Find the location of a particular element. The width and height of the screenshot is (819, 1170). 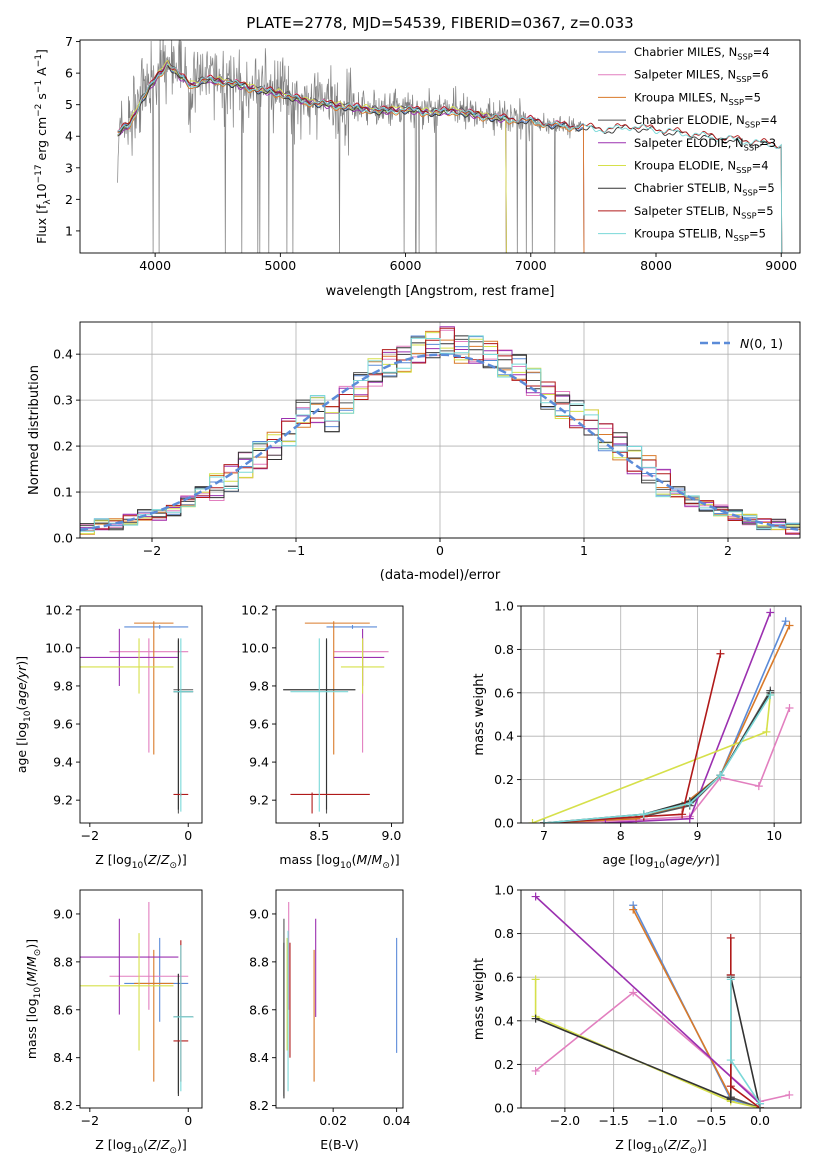

y-tick-label: 0.3 is located at coordinates (63, 400).